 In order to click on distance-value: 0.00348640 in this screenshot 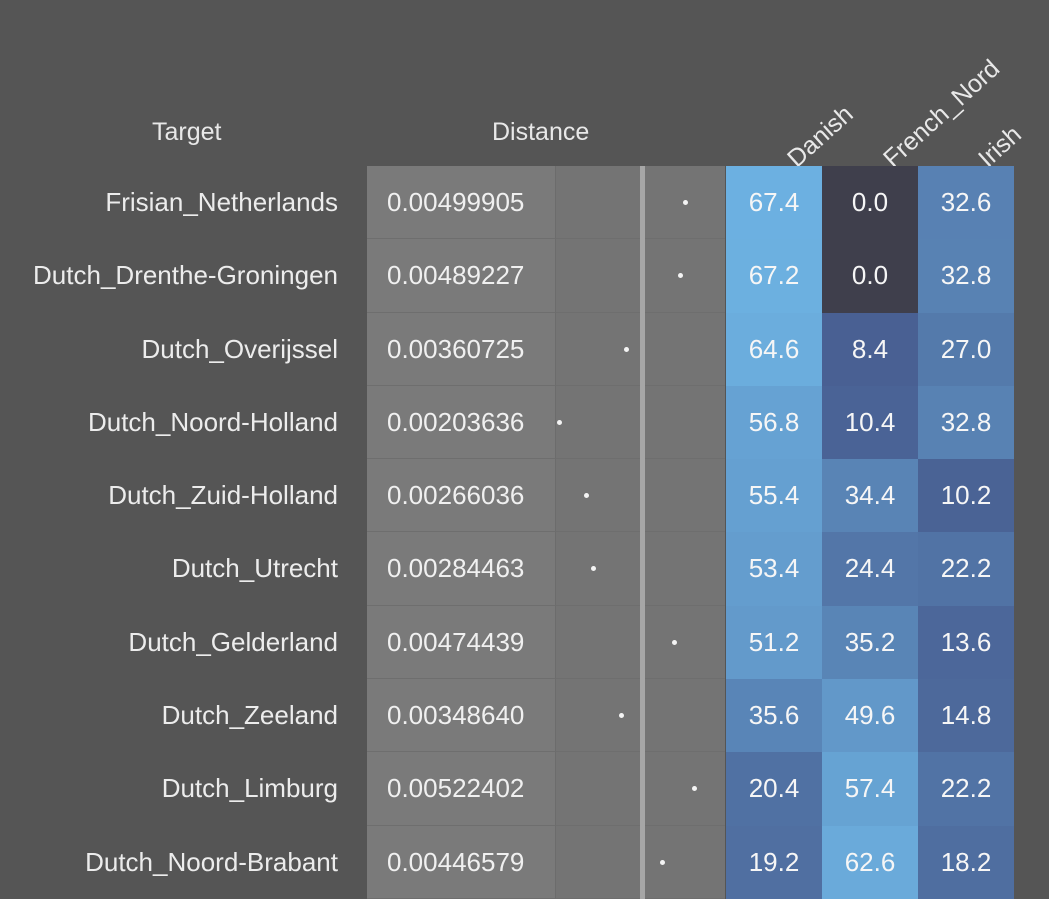, I will do `click(456, 715)`.